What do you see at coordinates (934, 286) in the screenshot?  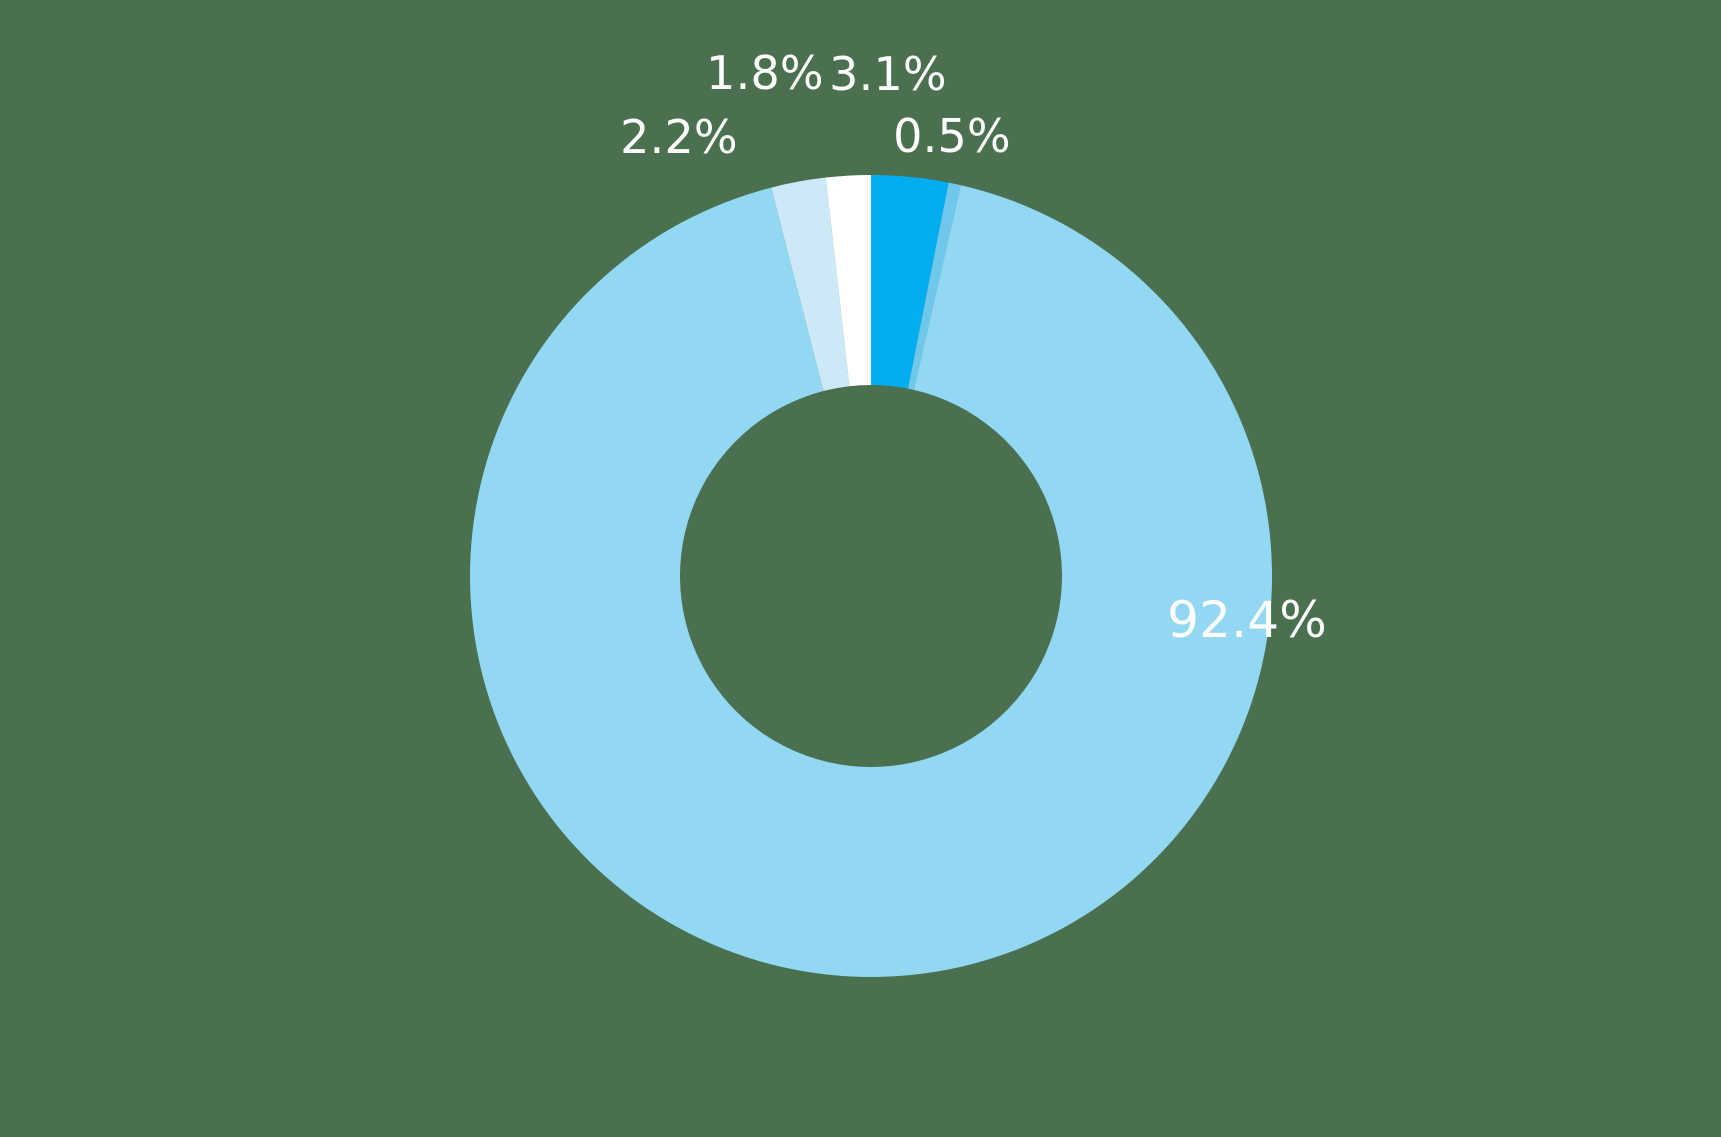 I see `donut-slice-0-5pct` at bounding box center [934, 286].